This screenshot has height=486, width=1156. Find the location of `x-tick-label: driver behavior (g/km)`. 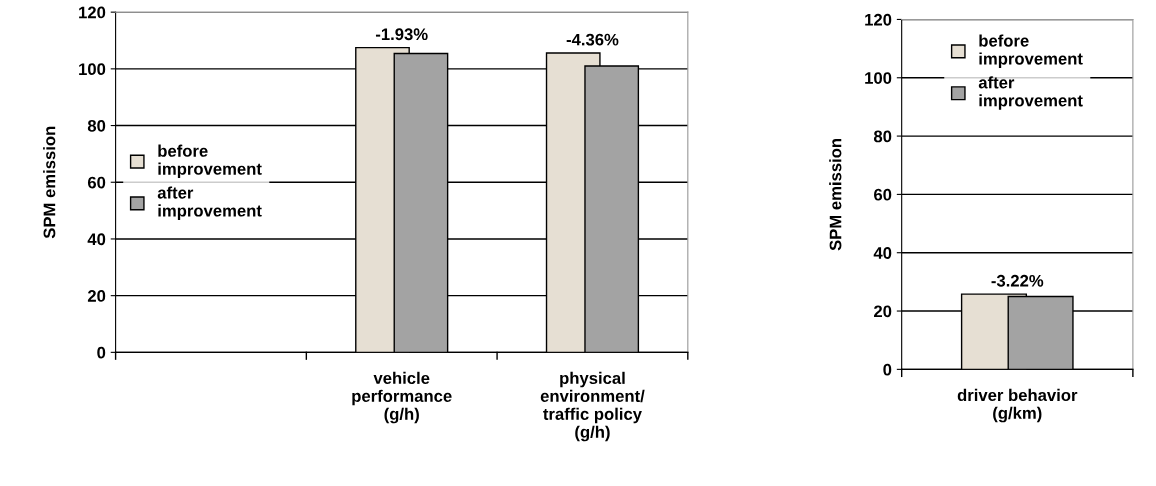

x-tick-label: driver behavior (g/km) is located at coordinates (1017, 405).